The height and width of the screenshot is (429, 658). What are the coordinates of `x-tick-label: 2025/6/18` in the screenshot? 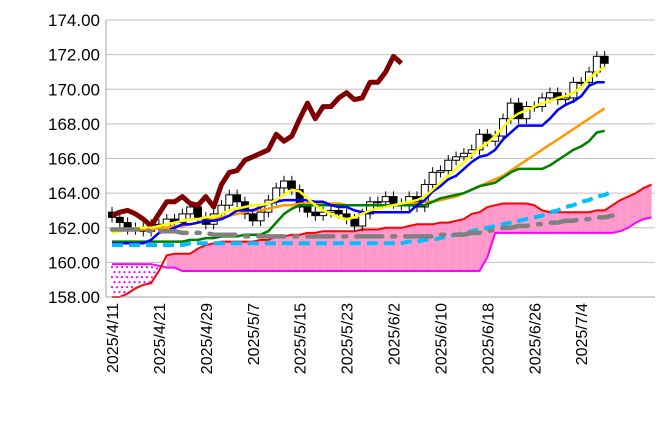 It's located at (488, 338).